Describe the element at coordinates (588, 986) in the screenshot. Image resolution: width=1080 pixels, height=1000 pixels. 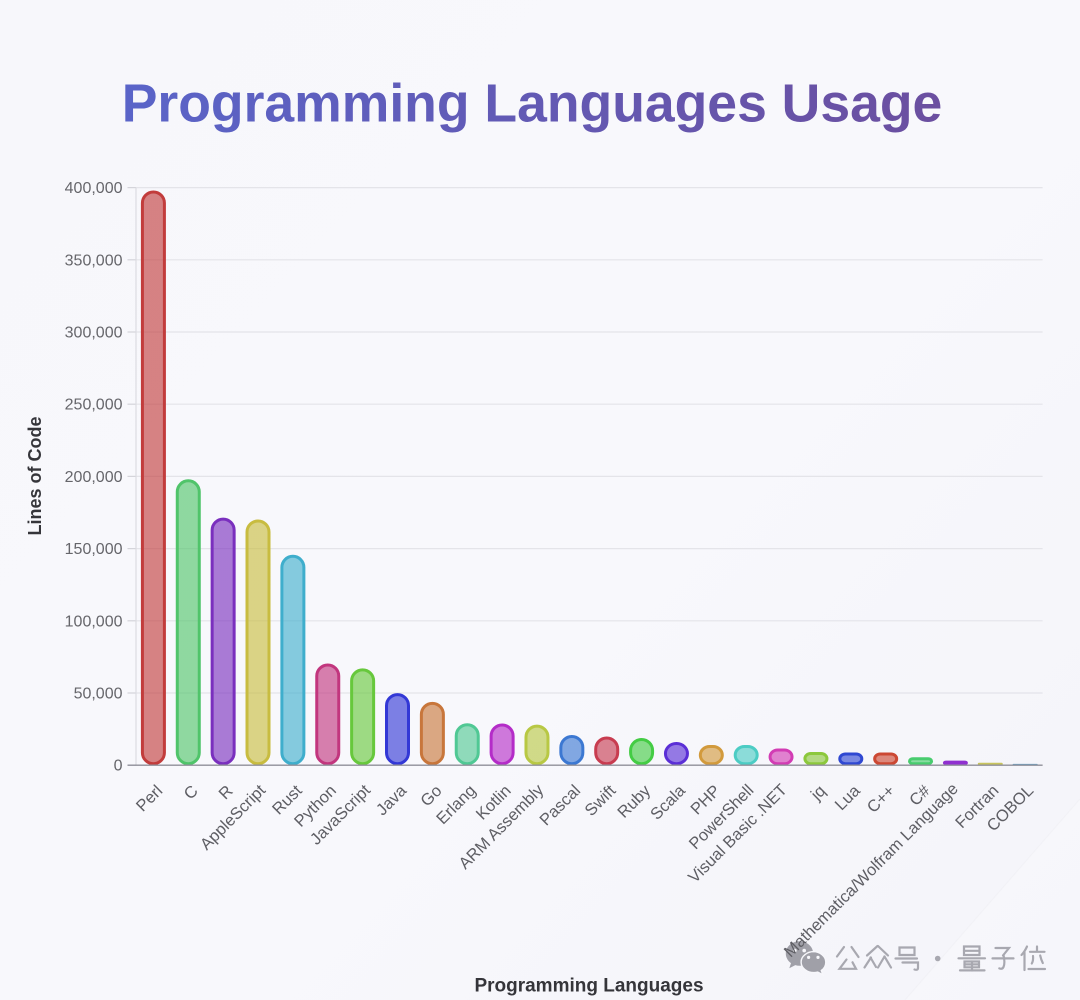
I see `svg-text: Programming Languages` at that location.